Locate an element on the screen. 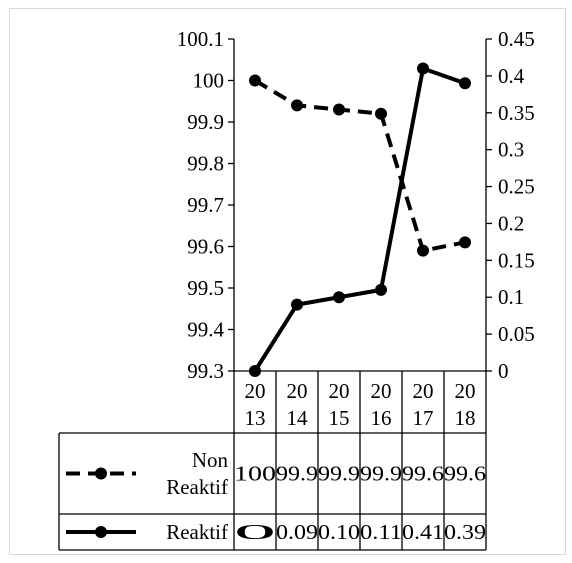 This screenshot has height=563, width=572. left-axis-tick-label: 100 is located at coordinates (209, 81).